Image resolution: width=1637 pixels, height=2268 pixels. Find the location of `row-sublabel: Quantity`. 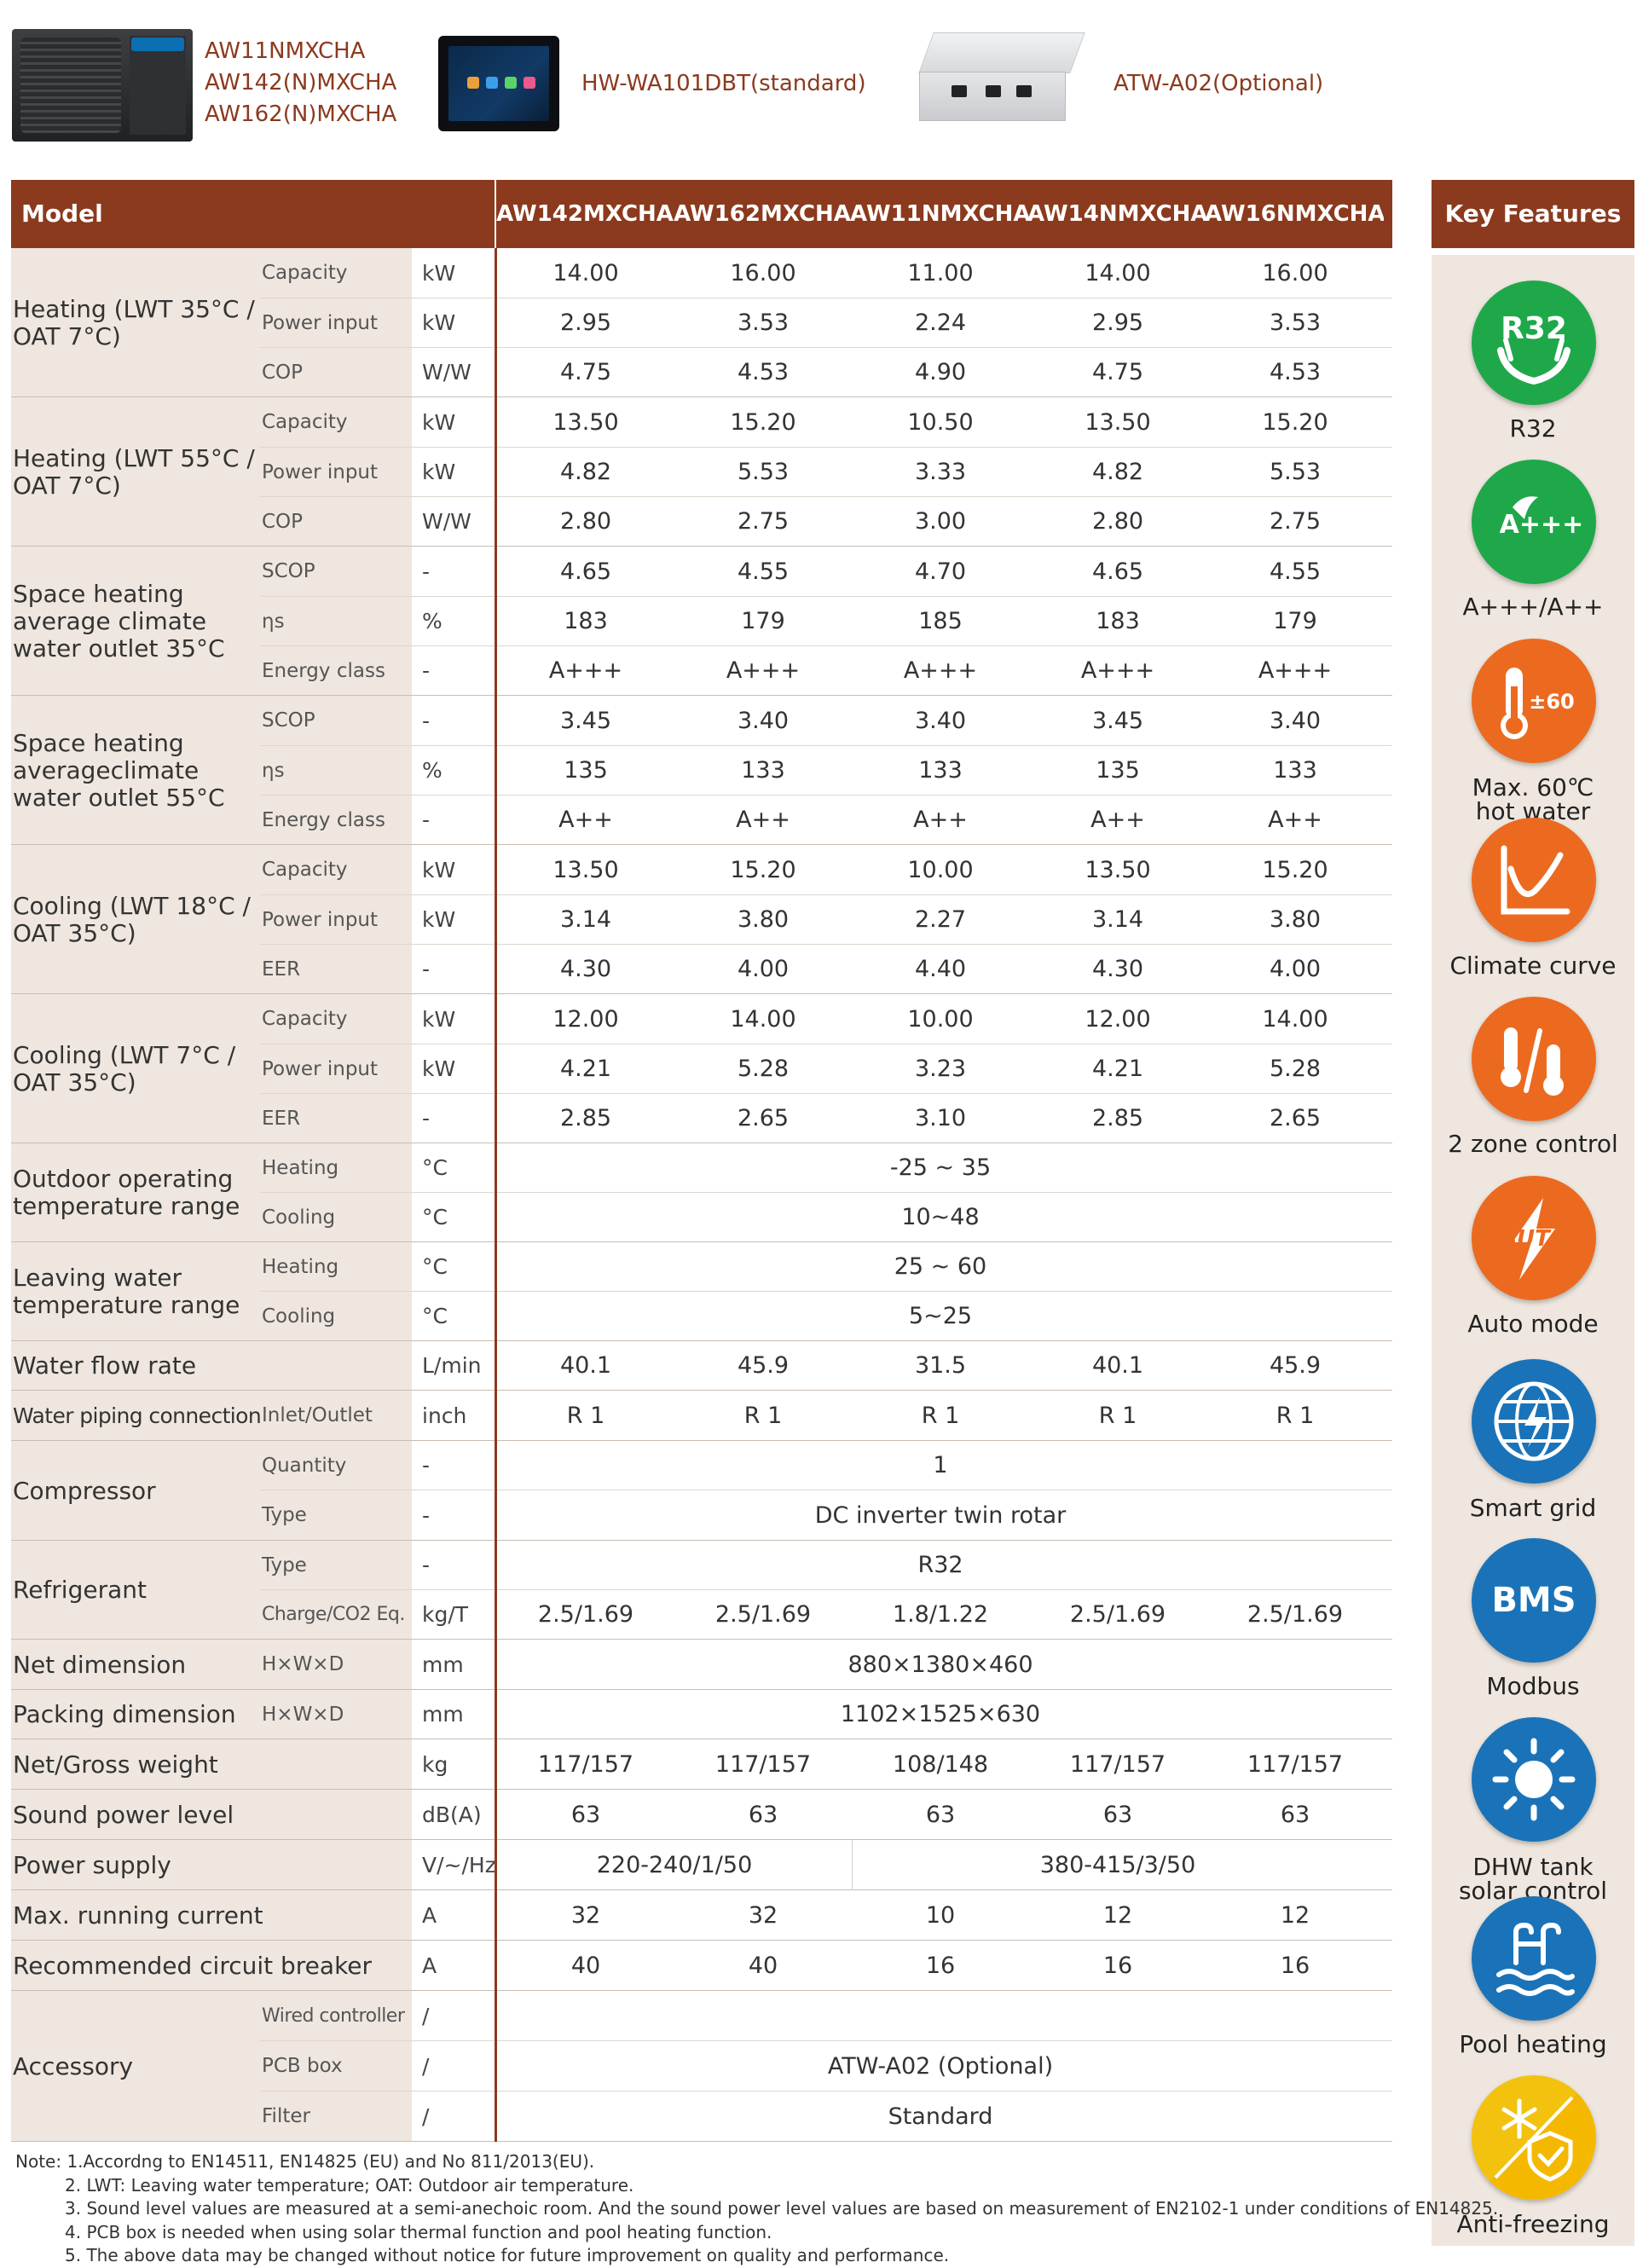

row-sublabel: Quantity is located at coordinates (304, 1466).